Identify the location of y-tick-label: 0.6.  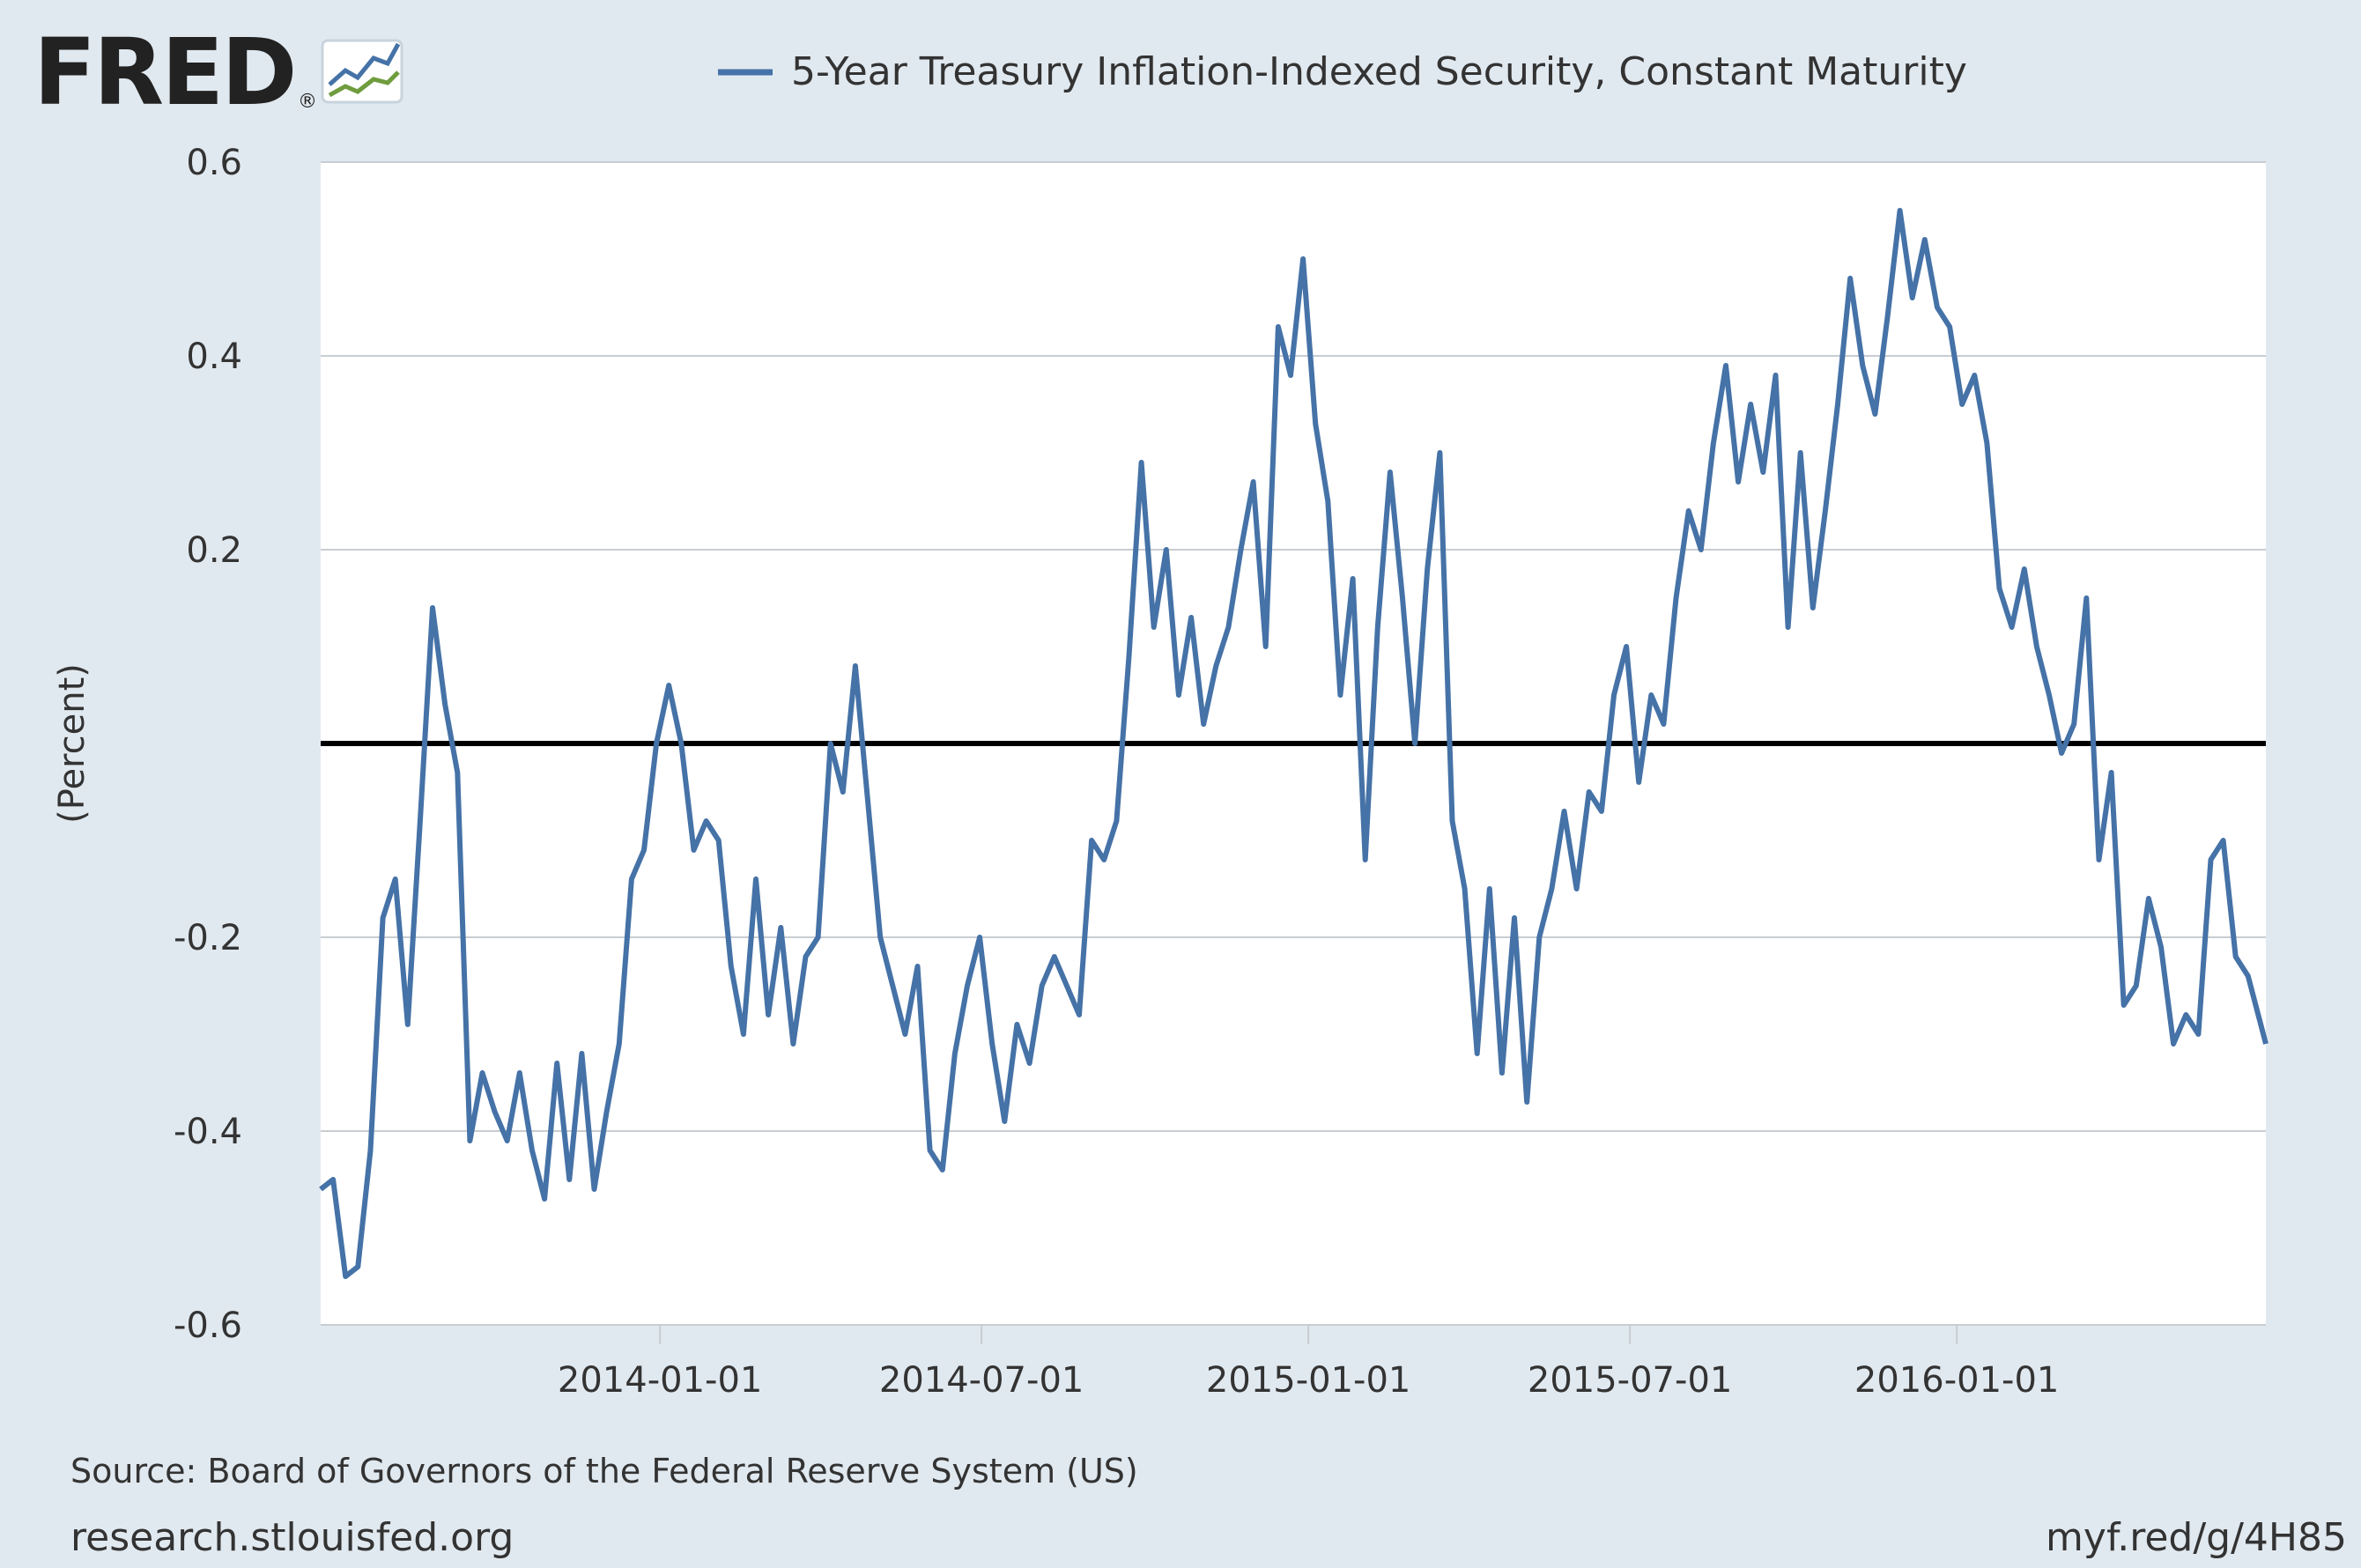
(214, 163).